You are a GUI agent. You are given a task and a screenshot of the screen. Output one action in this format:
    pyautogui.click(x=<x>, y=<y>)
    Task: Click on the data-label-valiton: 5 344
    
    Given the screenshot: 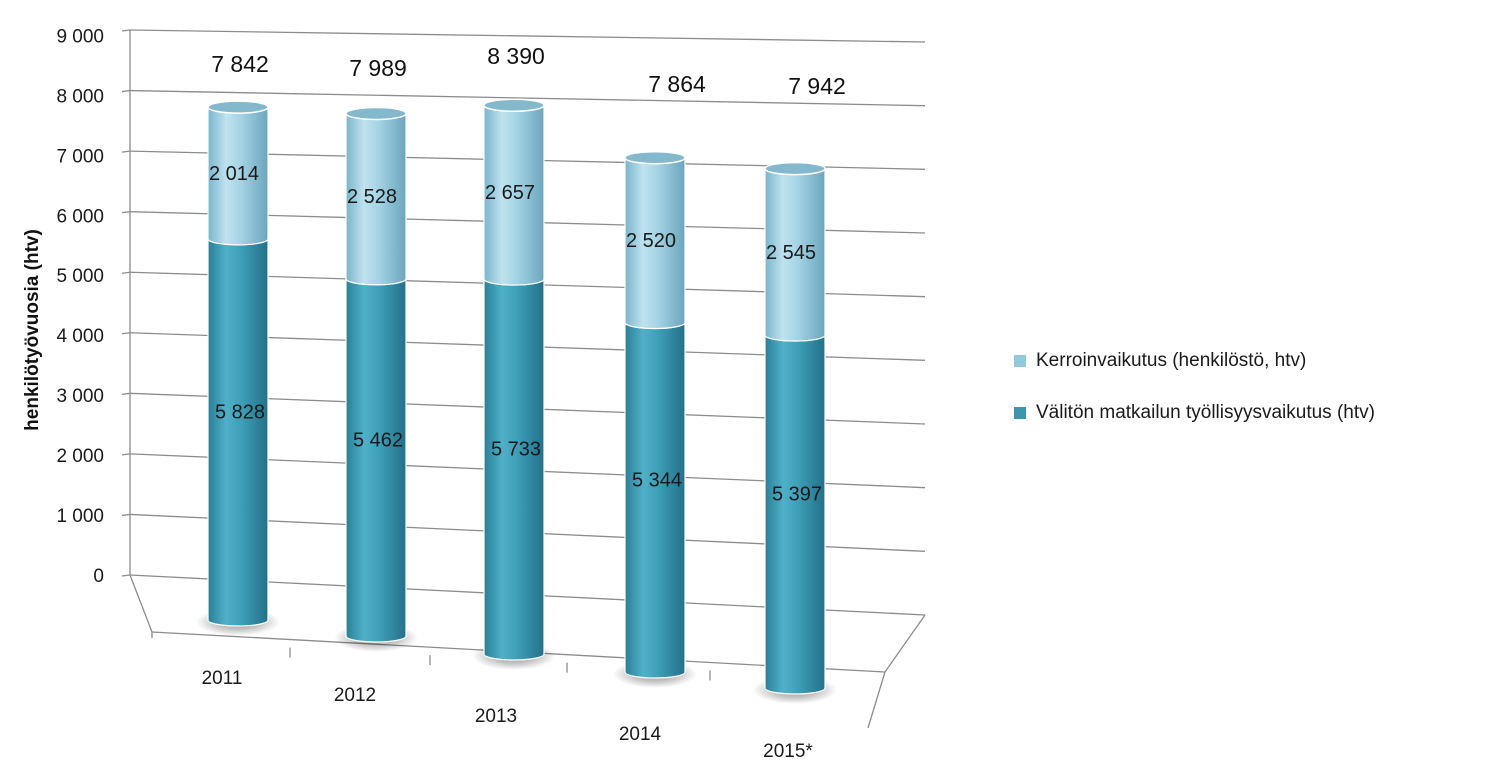 What is the action you would take?
    pyautogui.click(x=657, y=480)
    